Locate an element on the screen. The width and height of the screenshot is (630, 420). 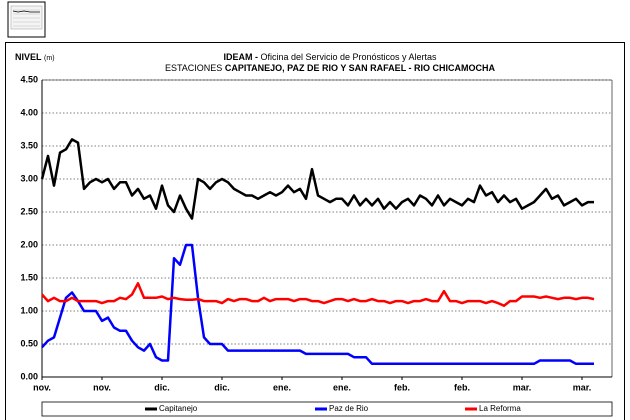
y-tick-label: 3.50 is located at coordinates (29, 145).